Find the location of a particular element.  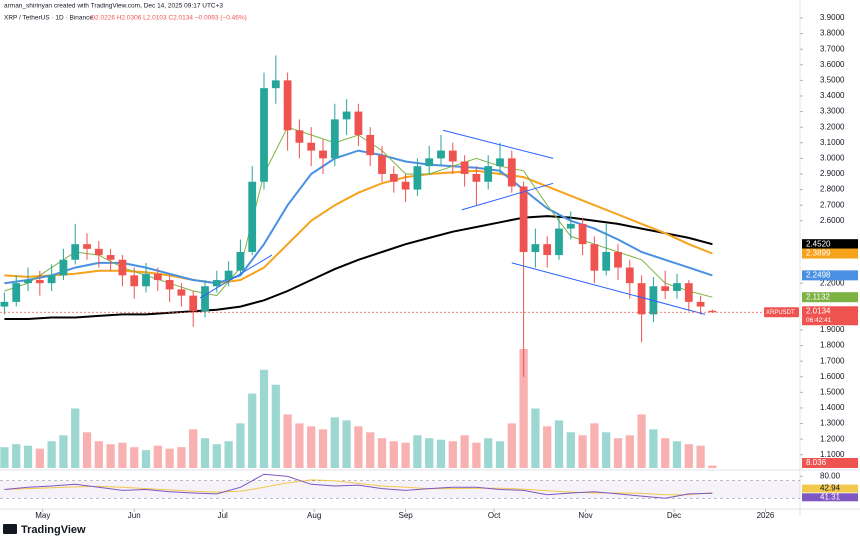

chart-title: XRP / TetherUS · 1D · Binance is located at coordinates (48, 18).